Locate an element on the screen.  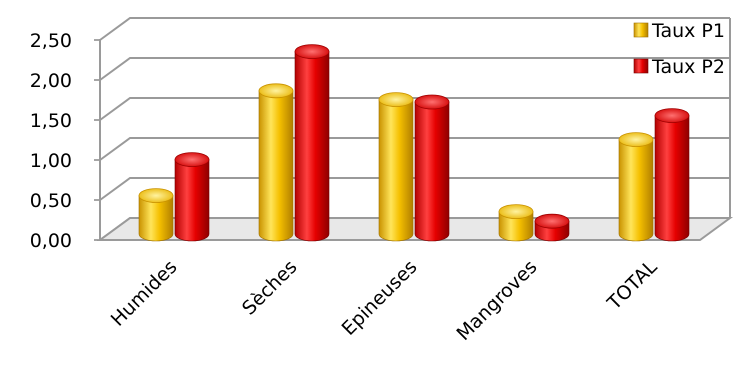
legend-label: Taux P2 is located at coordinates (688, 67).